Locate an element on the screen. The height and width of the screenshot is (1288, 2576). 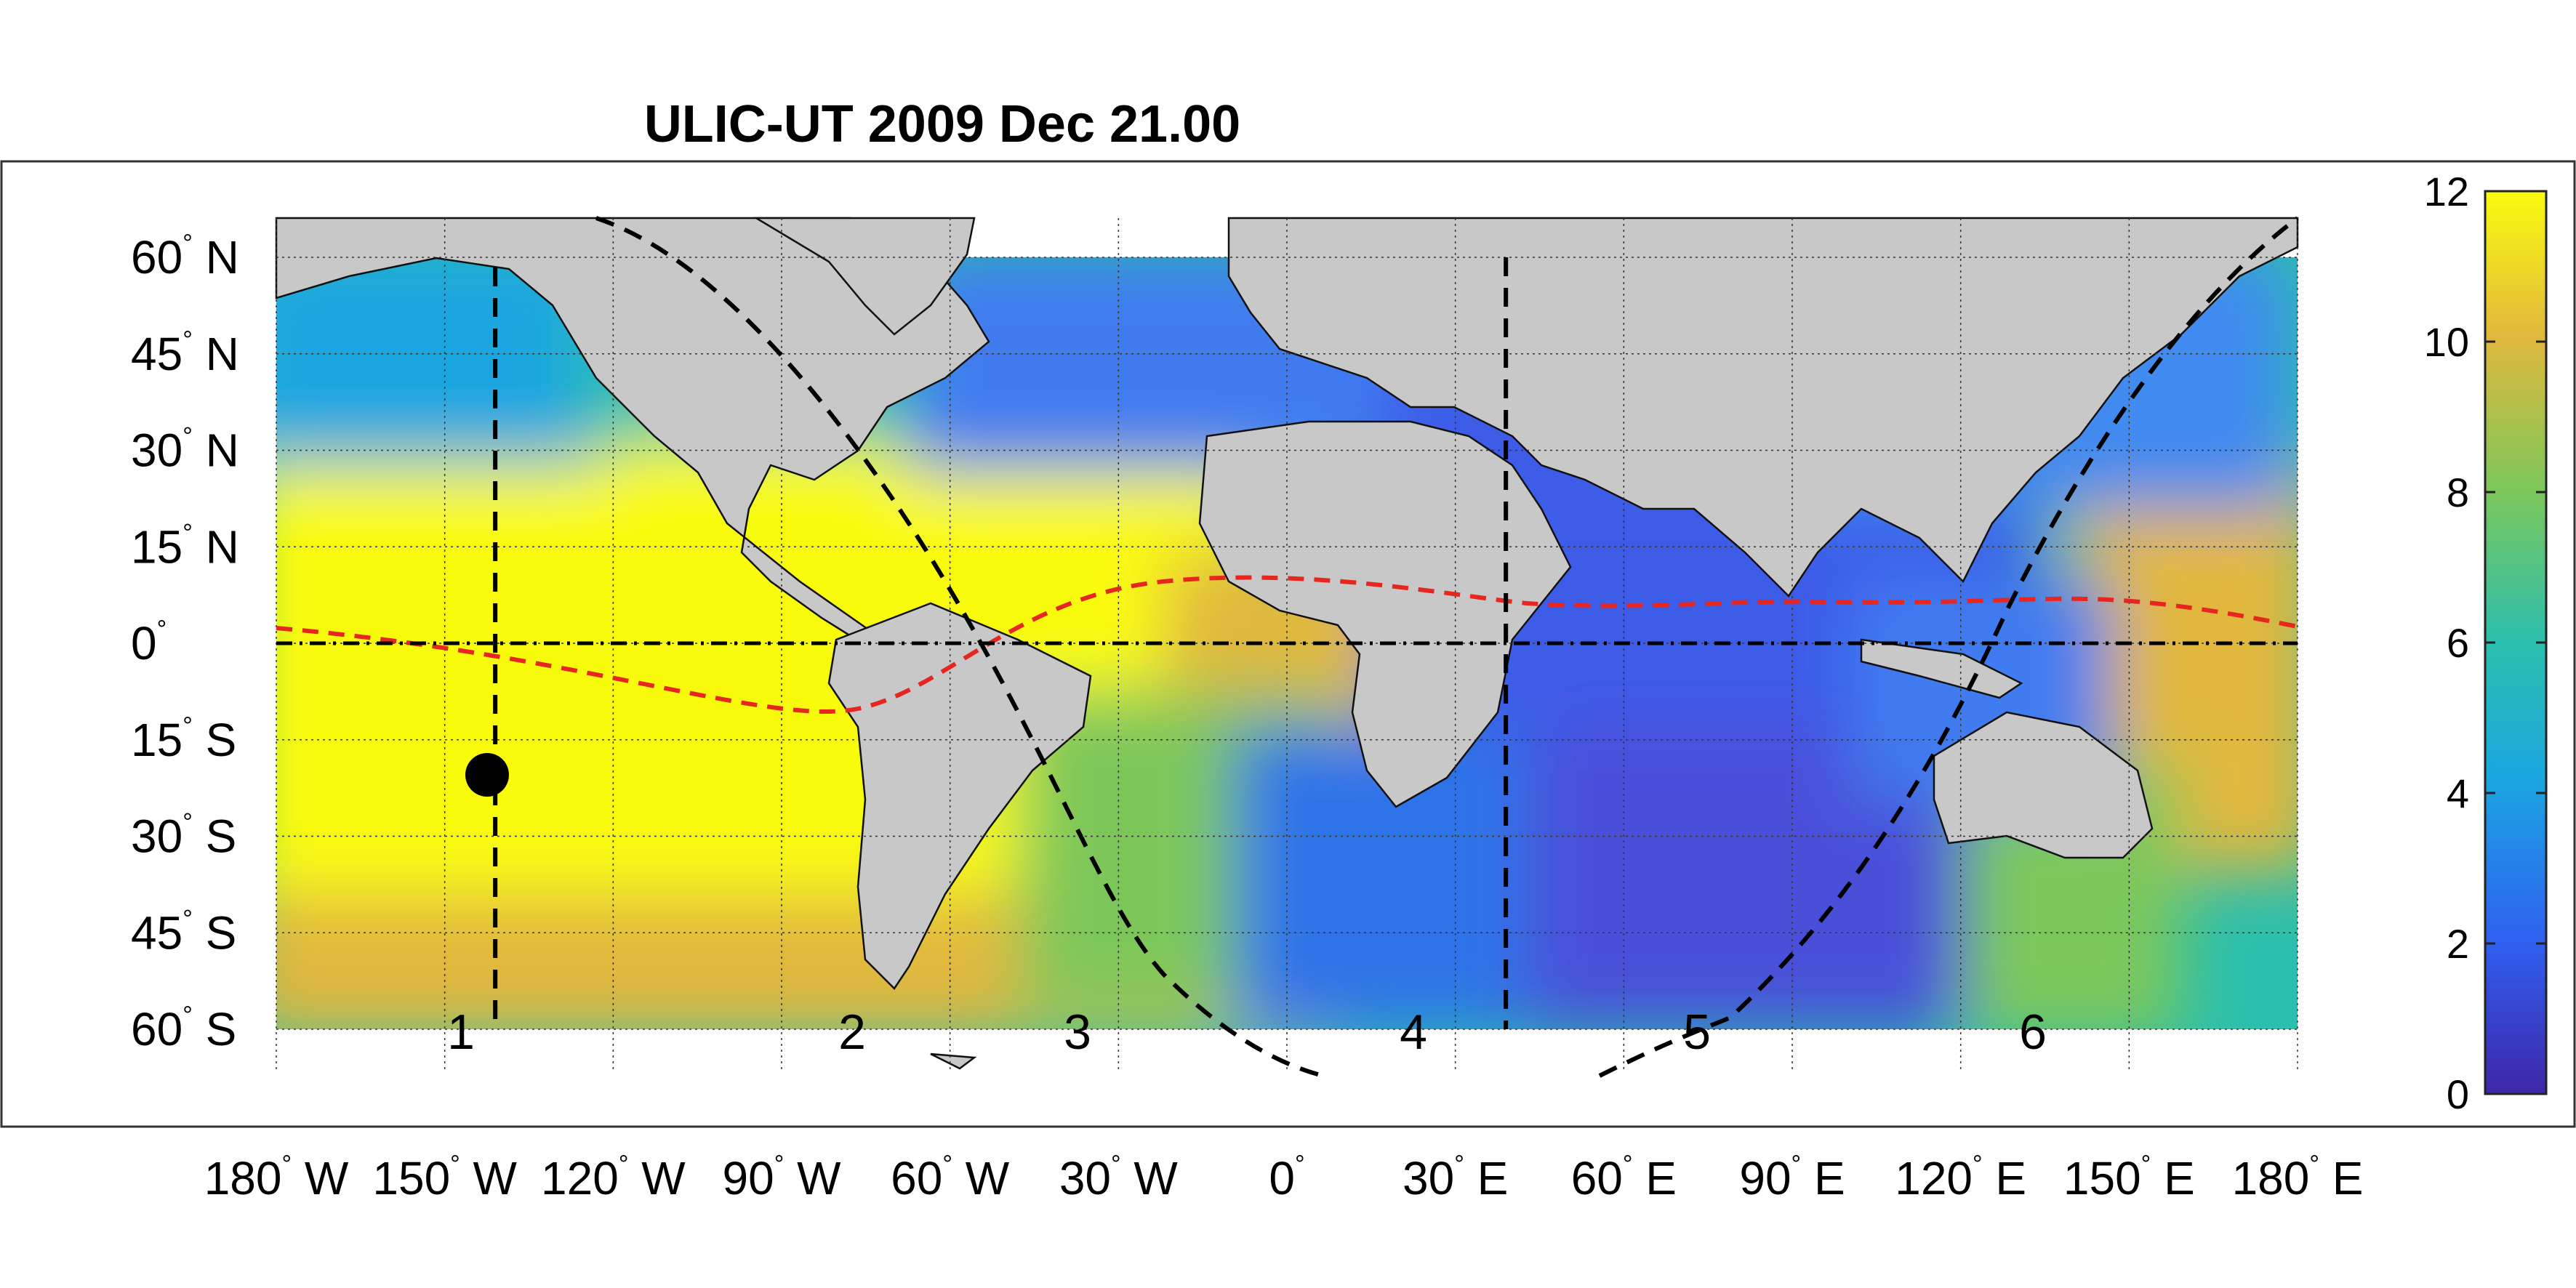
colorbar-tick-label: 8 is located at coordinates (2458, 492).